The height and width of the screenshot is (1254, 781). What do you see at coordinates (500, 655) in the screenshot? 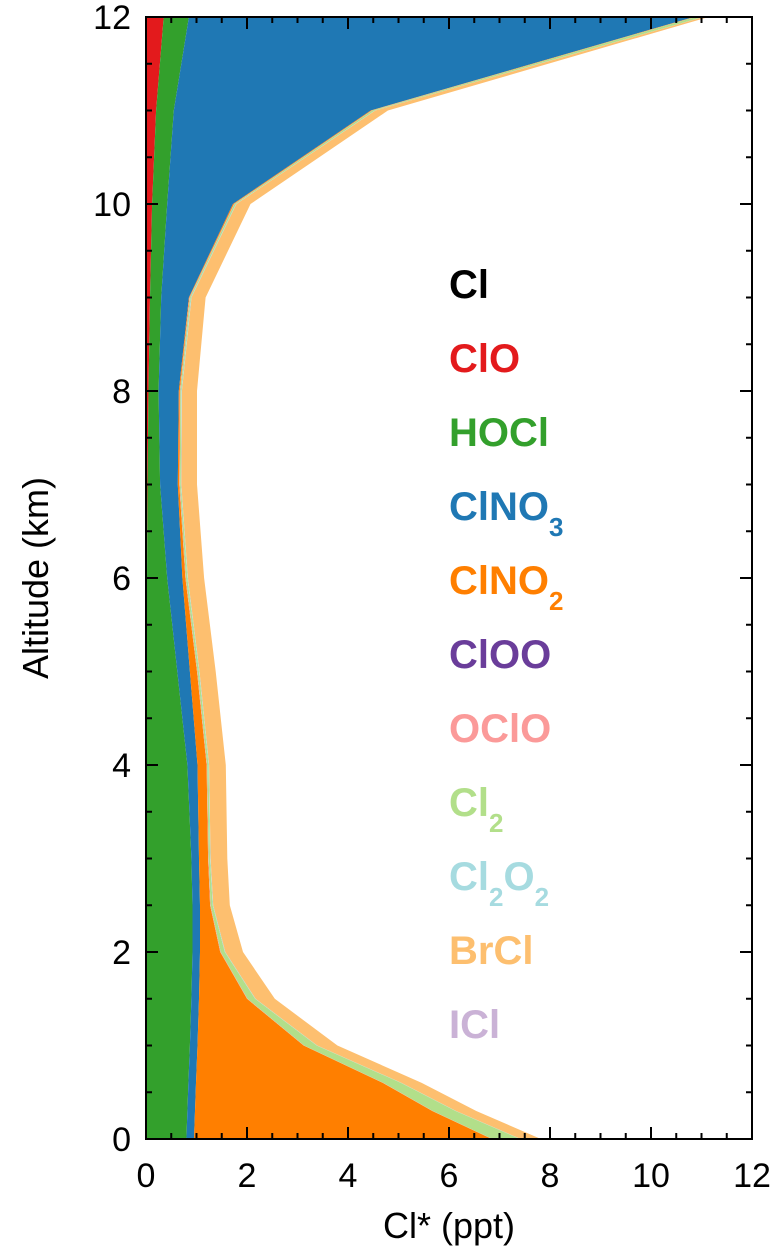
I see `legend-entry: ClOO` at bounding box center [500, 655].